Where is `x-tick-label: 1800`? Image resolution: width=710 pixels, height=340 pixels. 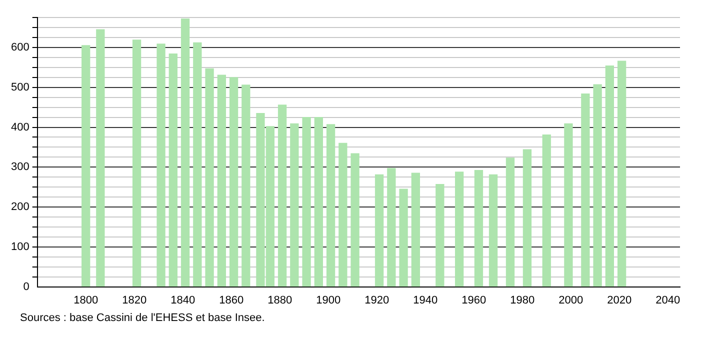
x-tick-label: 1800 is located at coordinates (86, 300).